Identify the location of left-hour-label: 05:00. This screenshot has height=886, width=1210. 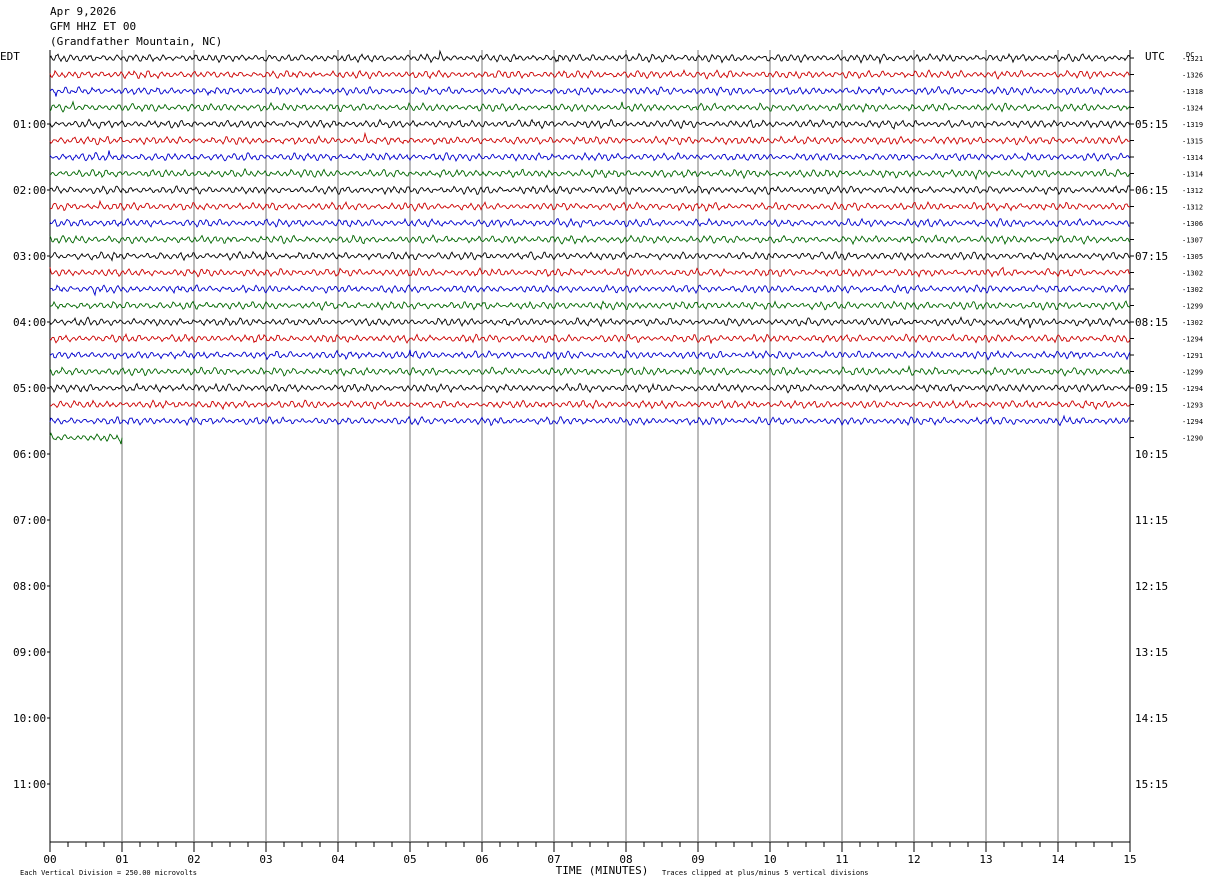
(29, 388).